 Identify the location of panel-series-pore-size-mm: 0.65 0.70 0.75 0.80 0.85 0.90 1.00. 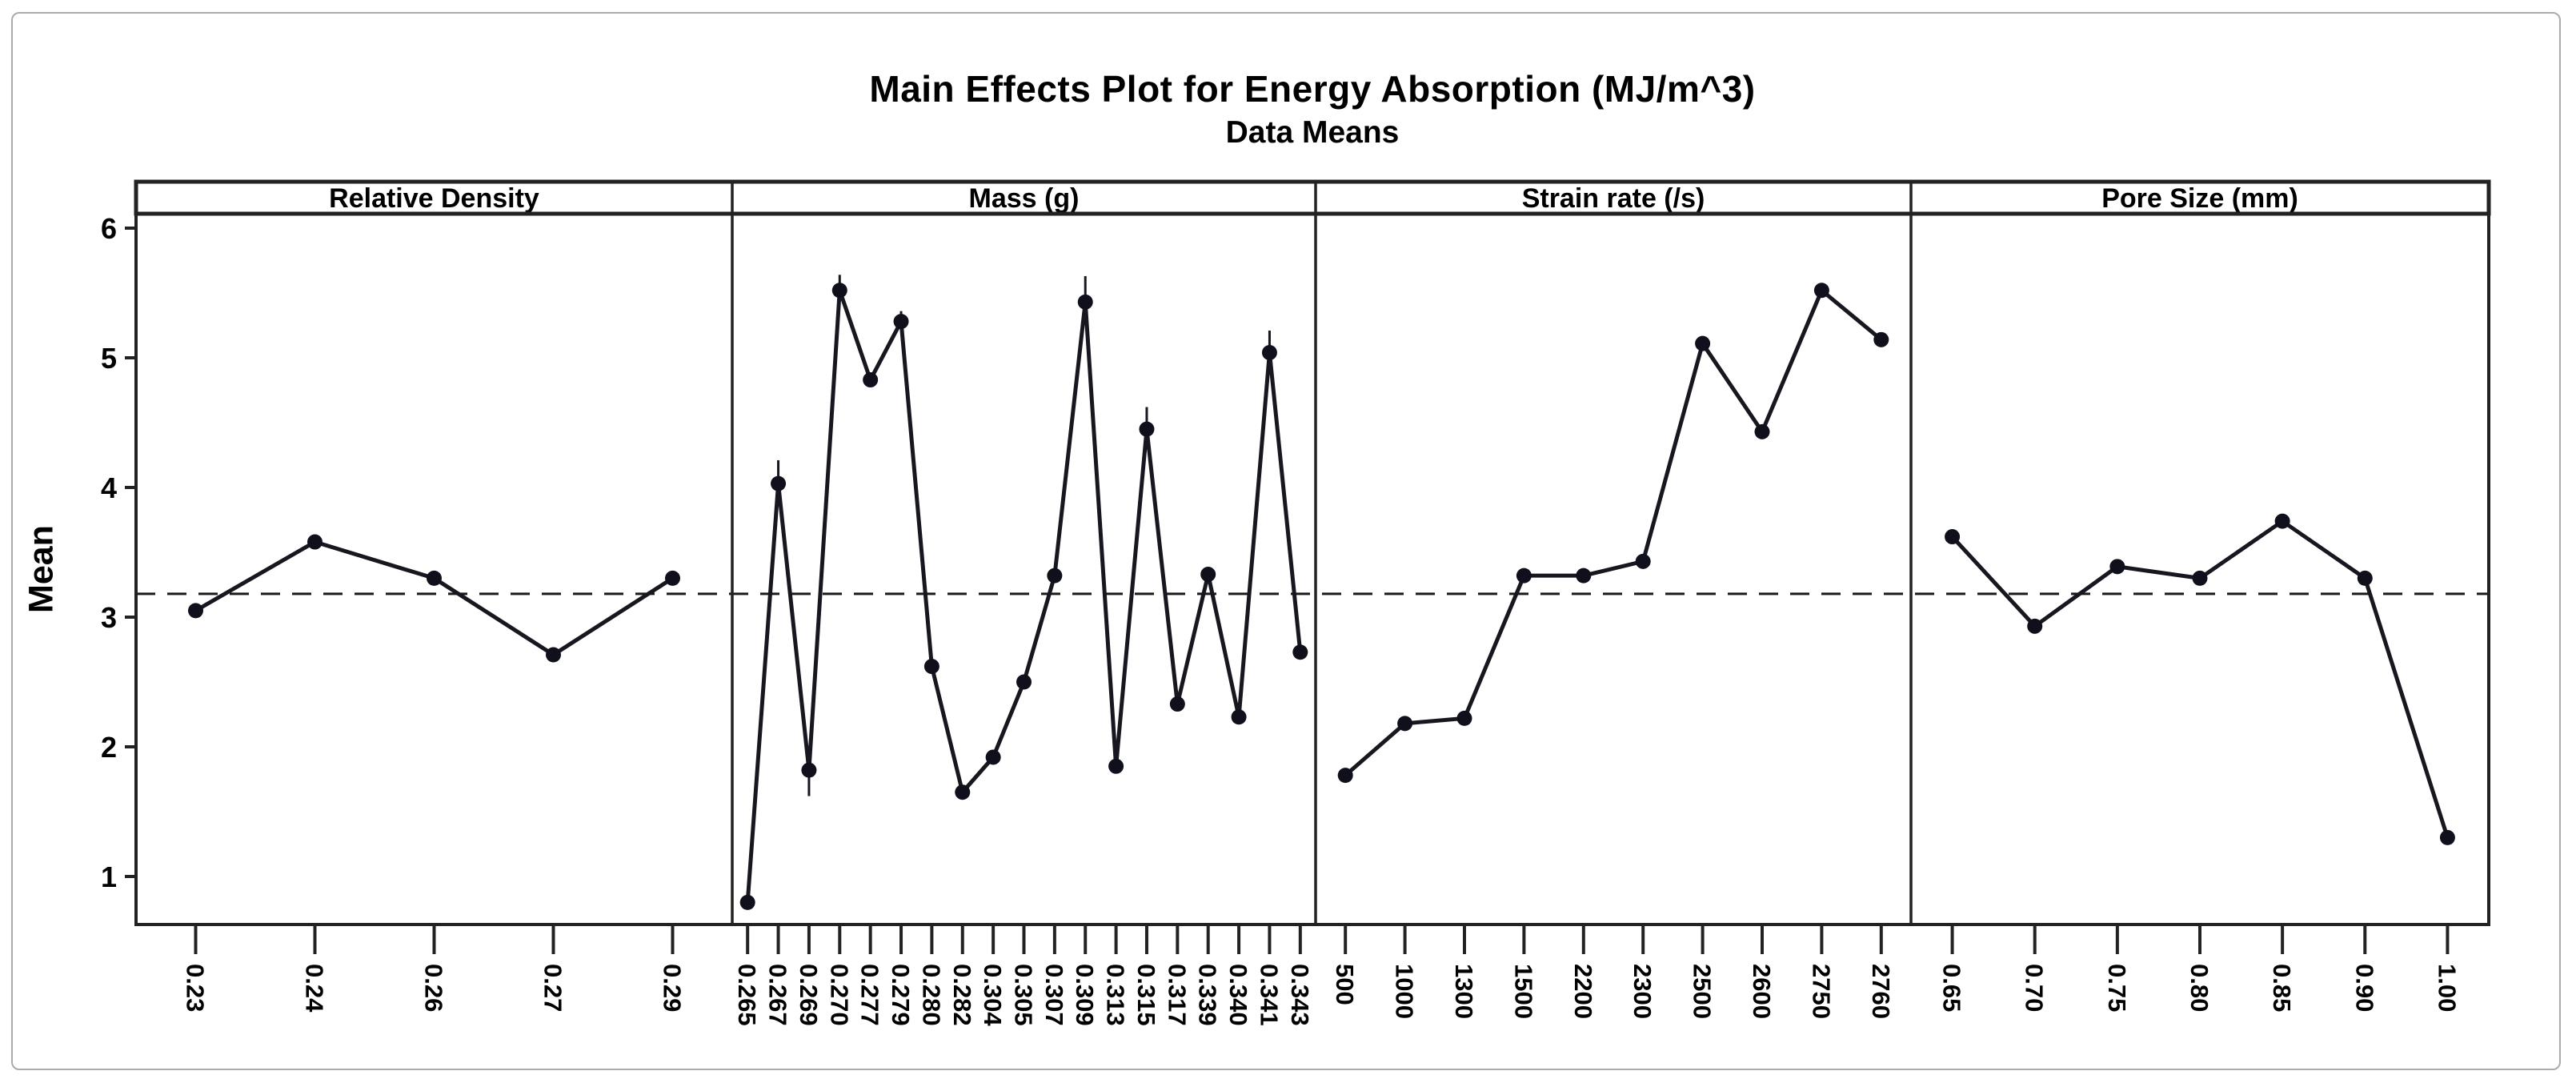
(2199, 762).